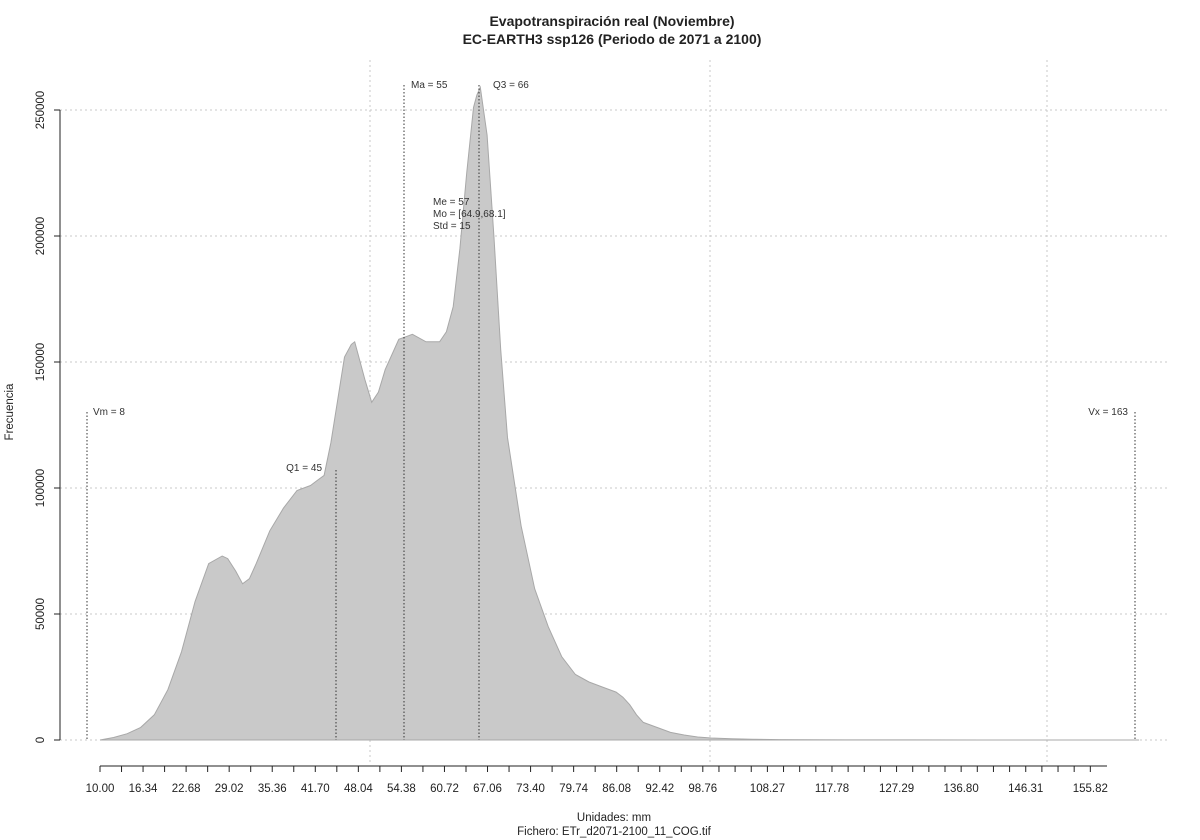  What do you see at coordinates (573, 789) in the screenshot?
I see `x-tick-label: 79.74` at bounding box center [573, 789].